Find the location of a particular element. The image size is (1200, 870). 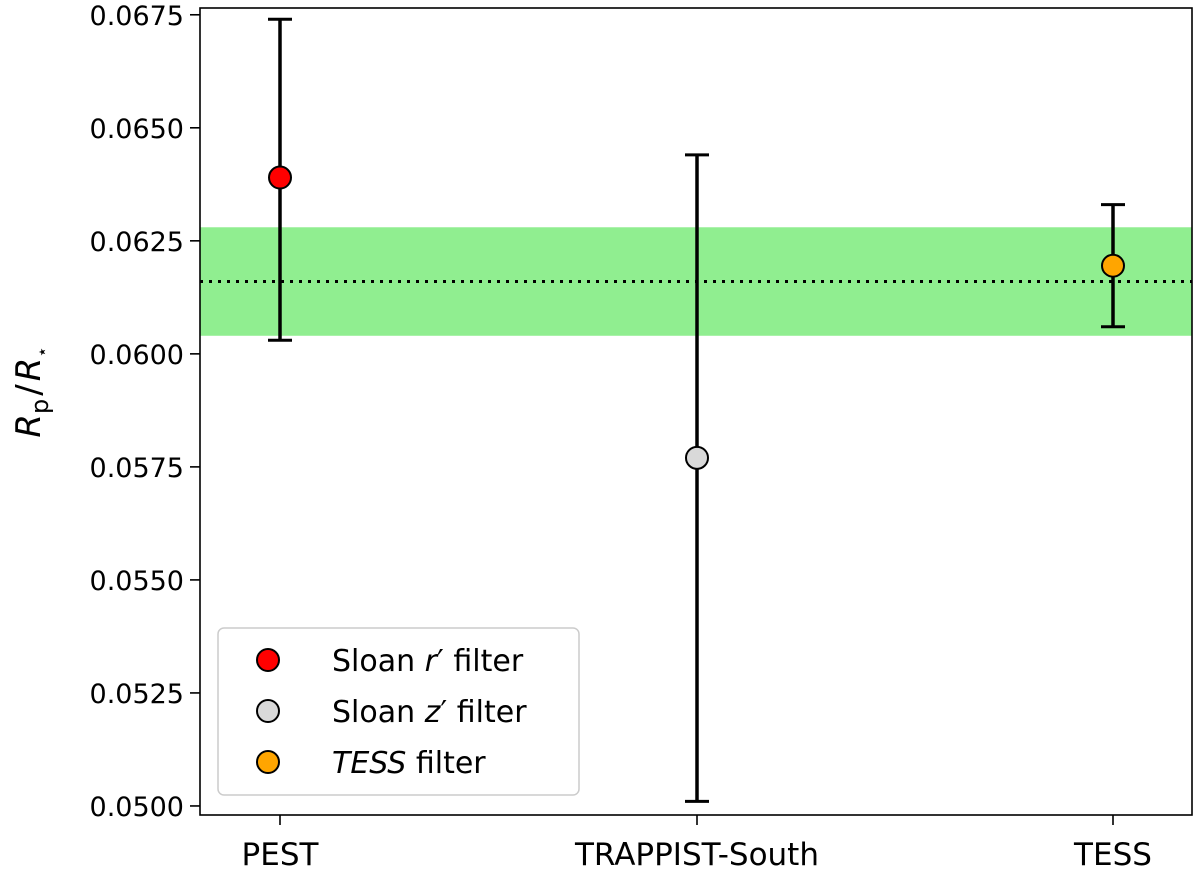

legend-text-var: r is located at coordinates (432, 661).